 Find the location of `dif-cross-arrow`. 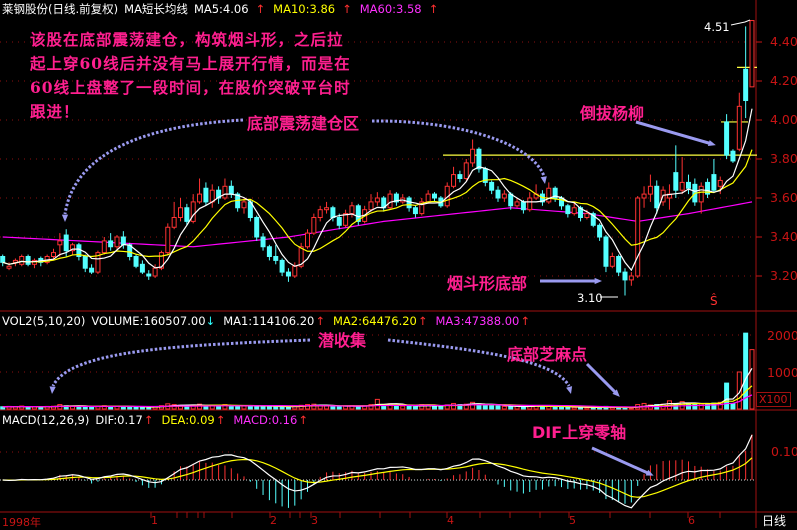

dif-cross-arrow is located at coordinates (621, 461).